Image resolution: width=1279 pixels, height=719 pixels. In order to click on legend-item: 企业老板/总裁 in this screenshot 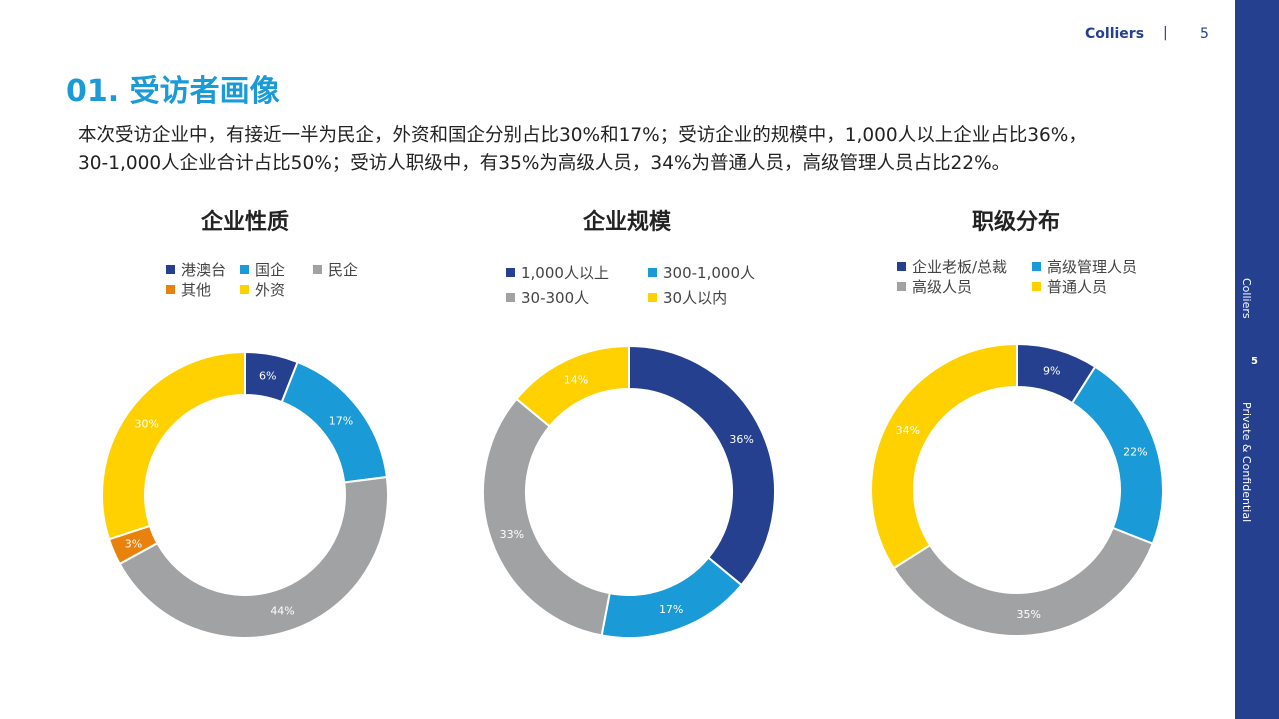, I will do `click(952, 267)`.